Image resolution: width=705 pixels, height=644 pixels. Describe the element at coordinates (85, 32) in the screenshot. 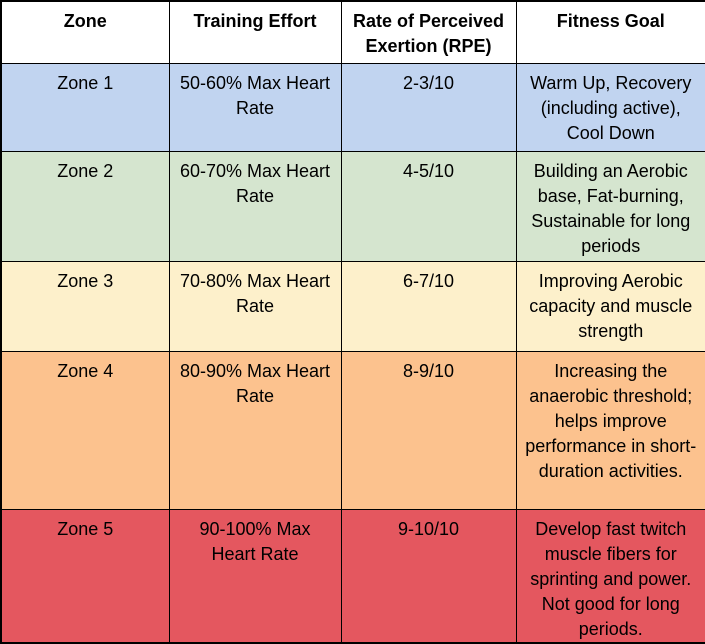

I see `column-header-zone: Zone` at that location.